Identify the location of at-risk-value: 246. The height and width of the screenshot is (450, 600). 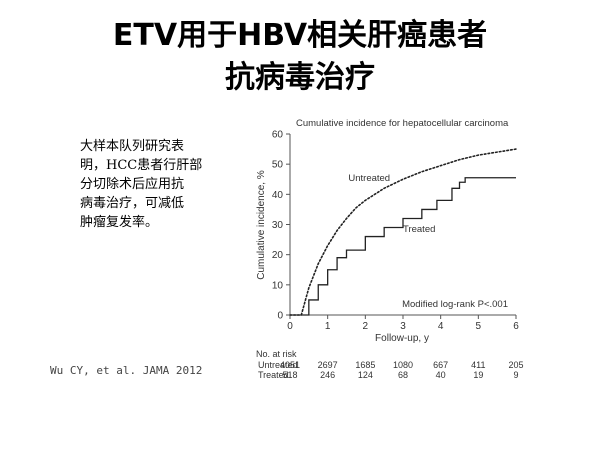
(327, 375).